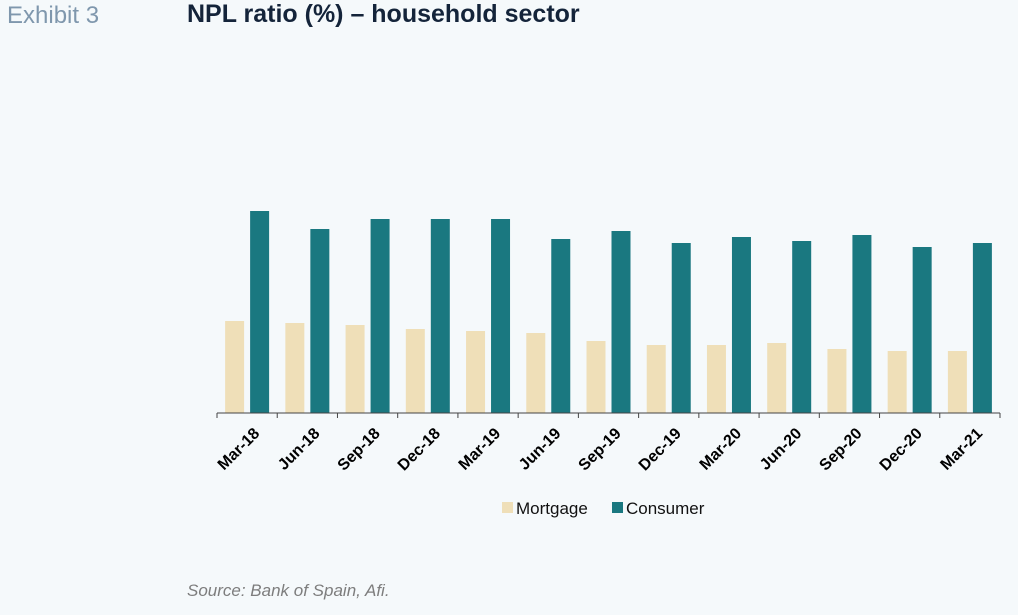  I want to click on x-axis, so click(608, 415).